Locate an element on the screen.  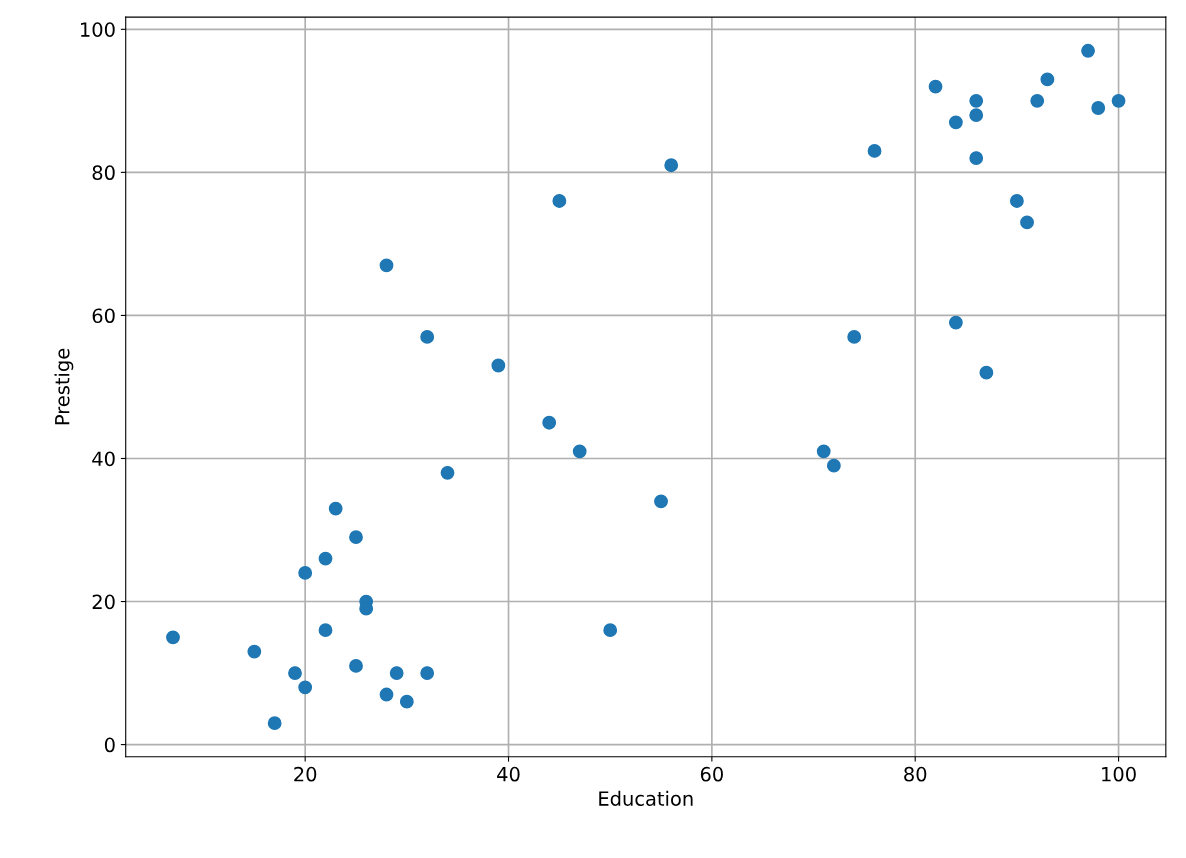
y-tick-label: 60 is located at coordinates (103, 316).